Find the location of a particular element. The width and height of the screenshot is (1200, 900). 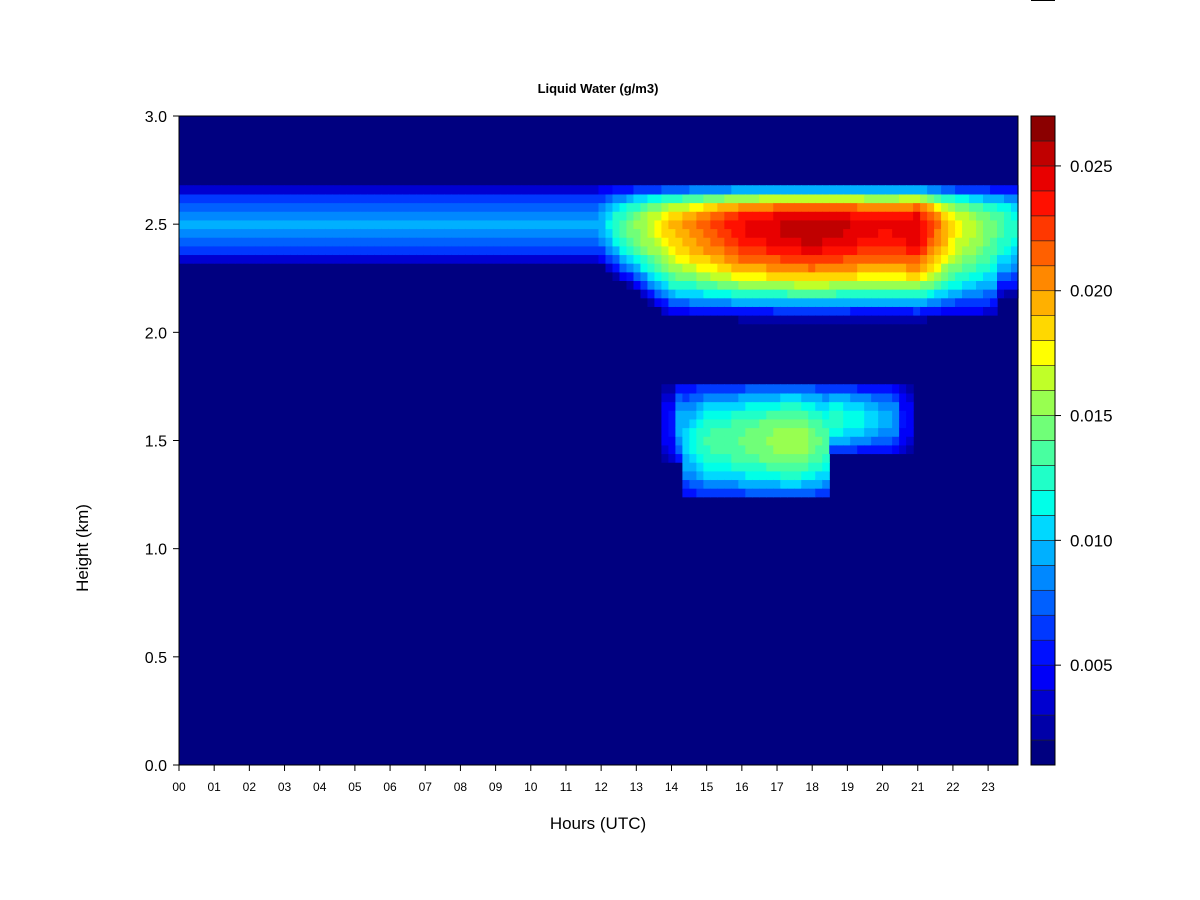

colorbar-tick-label: 0.015 is located at coordinates (1091, 416).